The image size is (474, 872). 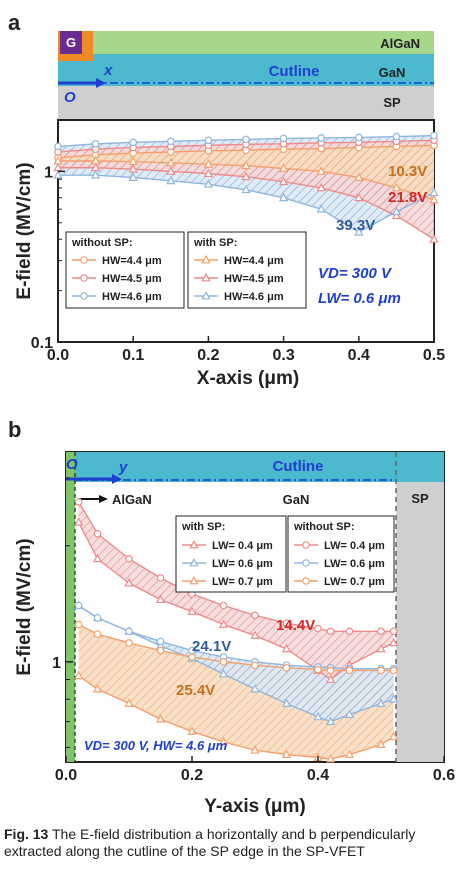 I want to click on caption-label: Fig. 13, so click(x=26, y=834).